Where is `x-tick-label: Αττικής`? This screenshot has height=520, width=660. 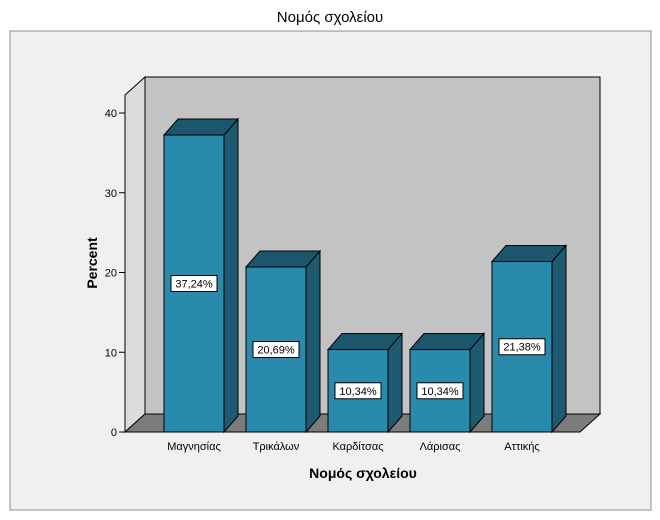 x-tick-label: Αττικής is located at coordinates (521, 447).